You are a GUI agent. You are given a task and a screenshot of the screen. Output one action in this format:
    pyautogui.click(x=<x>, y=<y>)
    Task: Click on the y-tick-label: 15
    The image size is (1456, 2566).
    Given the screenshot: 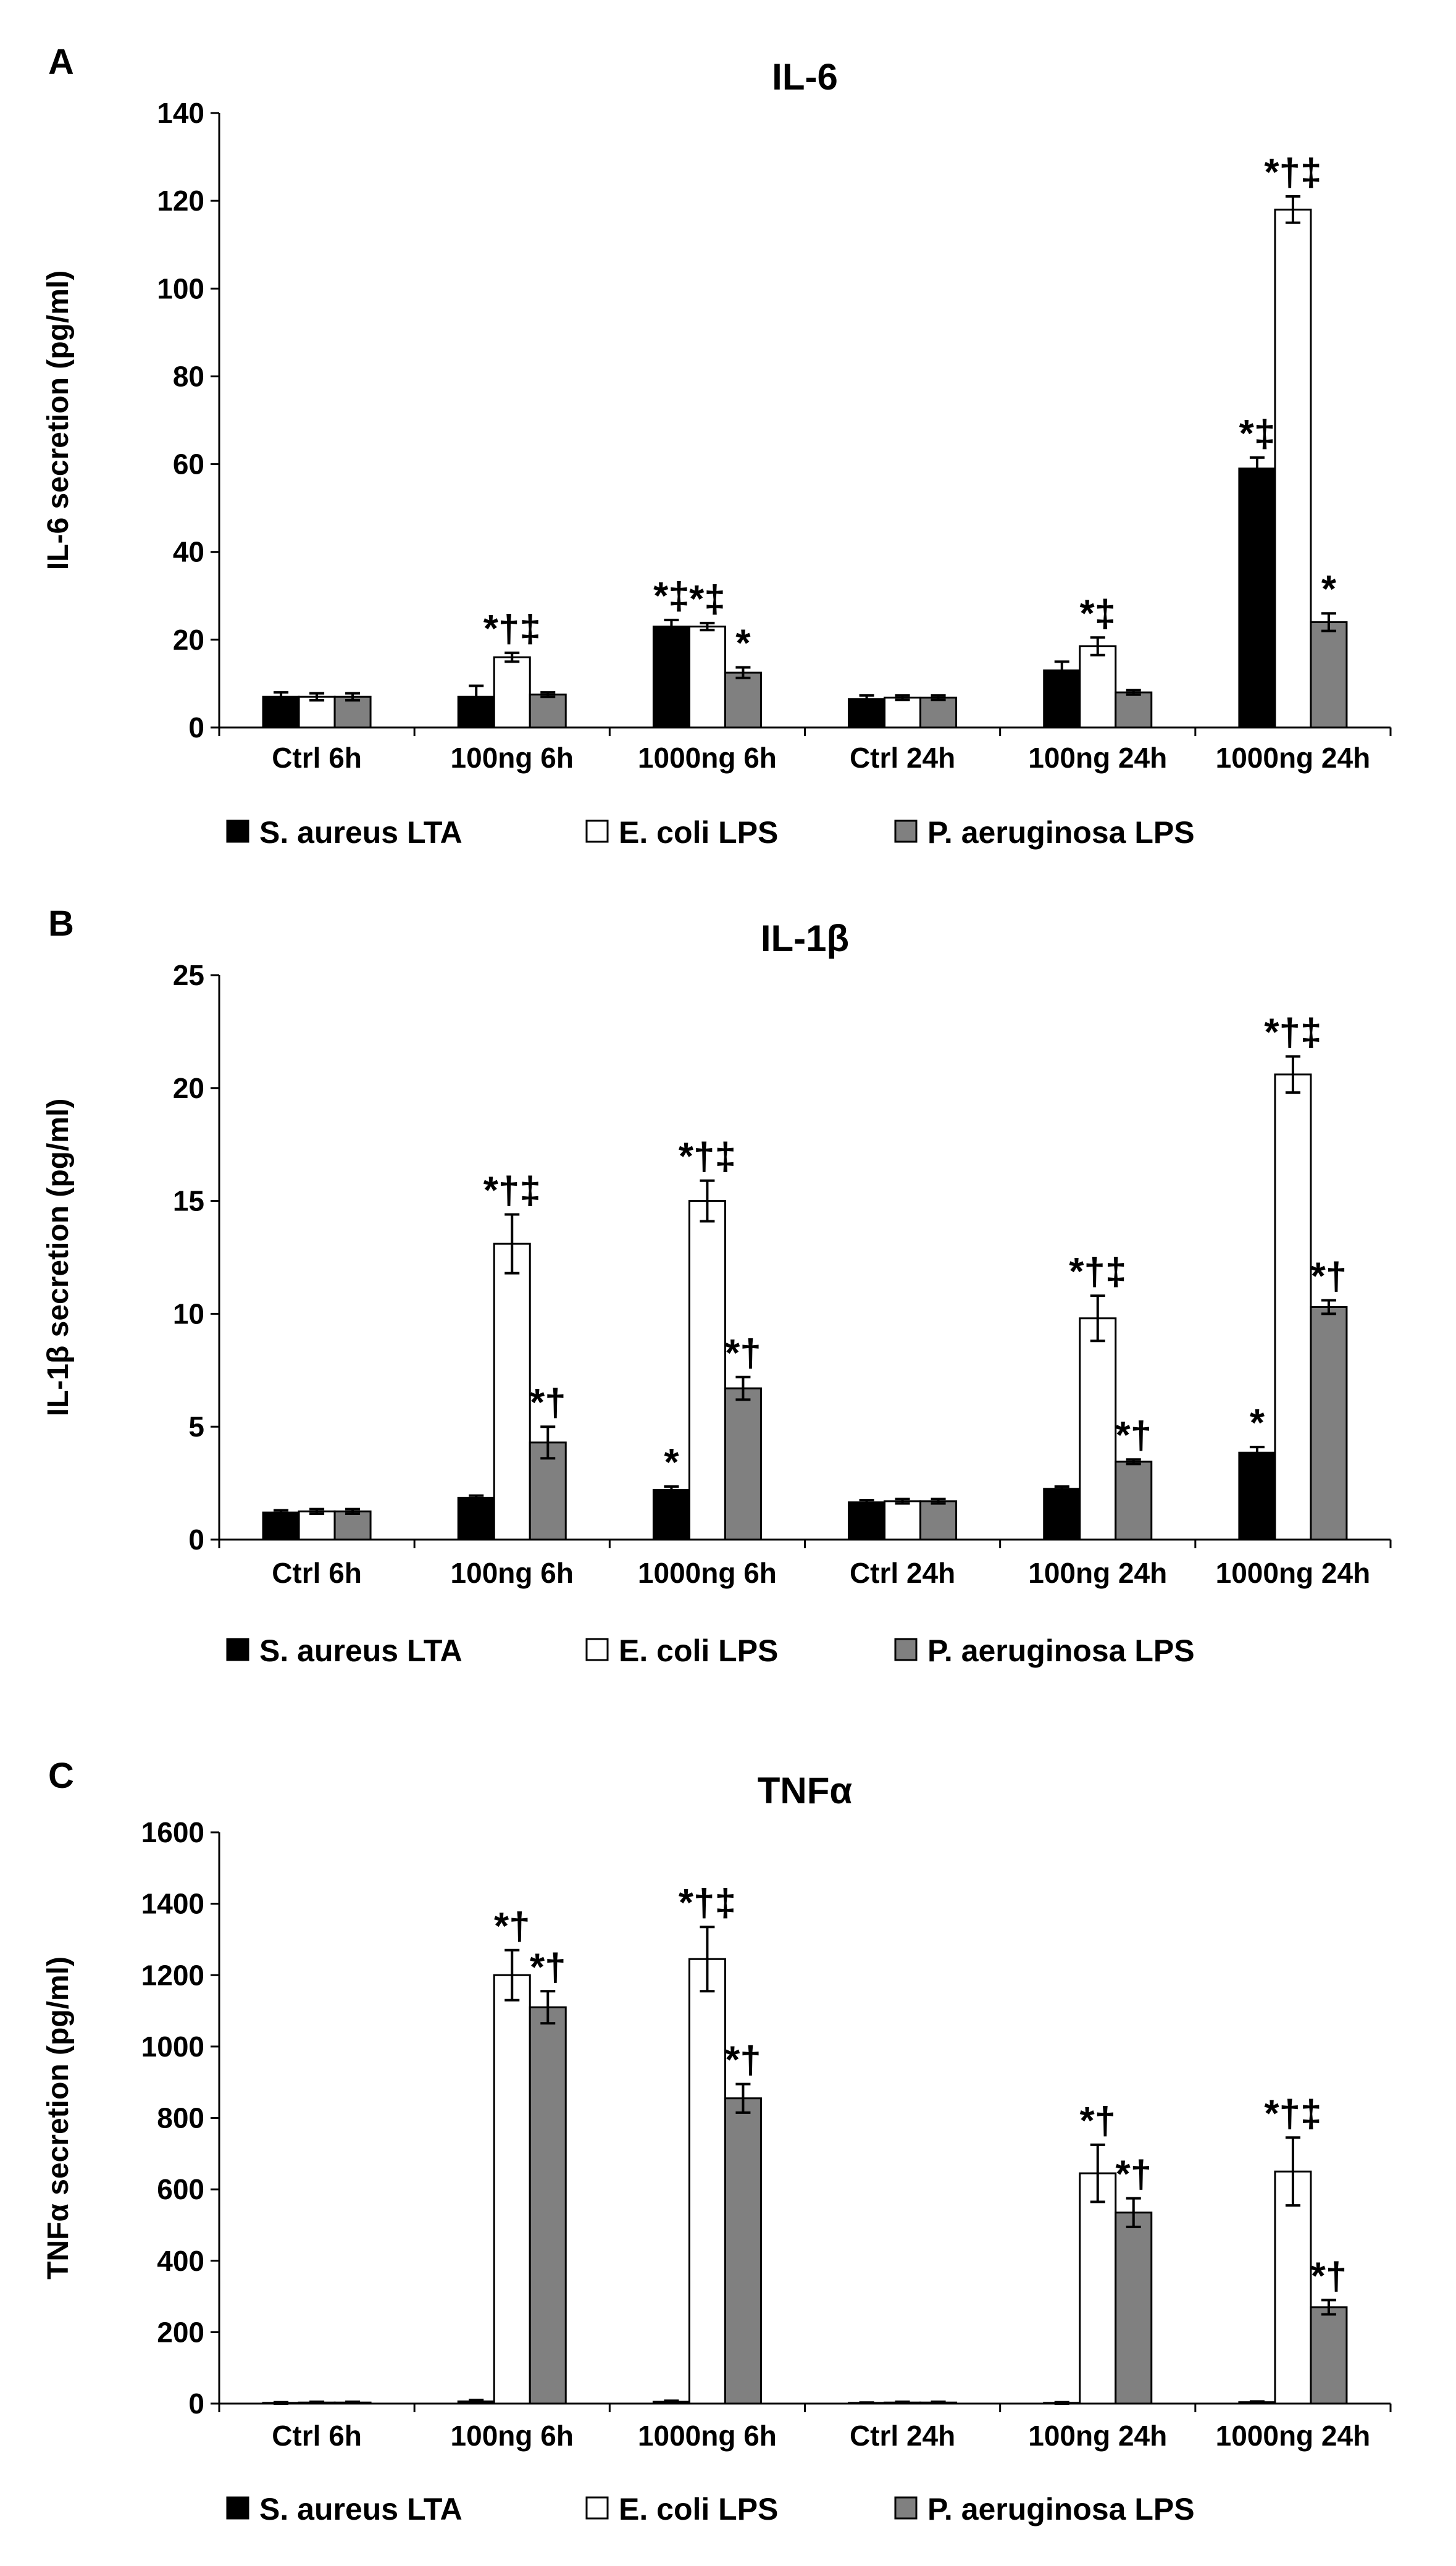 What is the action you would take?
    pyautogui.click(x=188, y=1201)
    